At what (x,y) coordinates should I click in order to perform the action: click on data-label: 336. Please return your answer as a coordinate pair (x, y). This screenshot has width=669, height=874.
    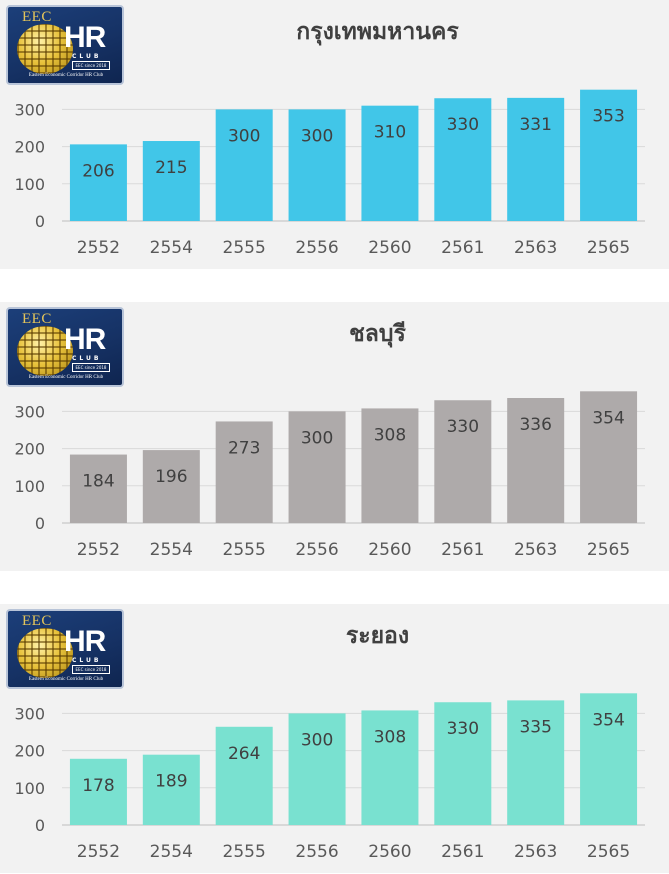
    Looking at the image, I should click on (535, 425).